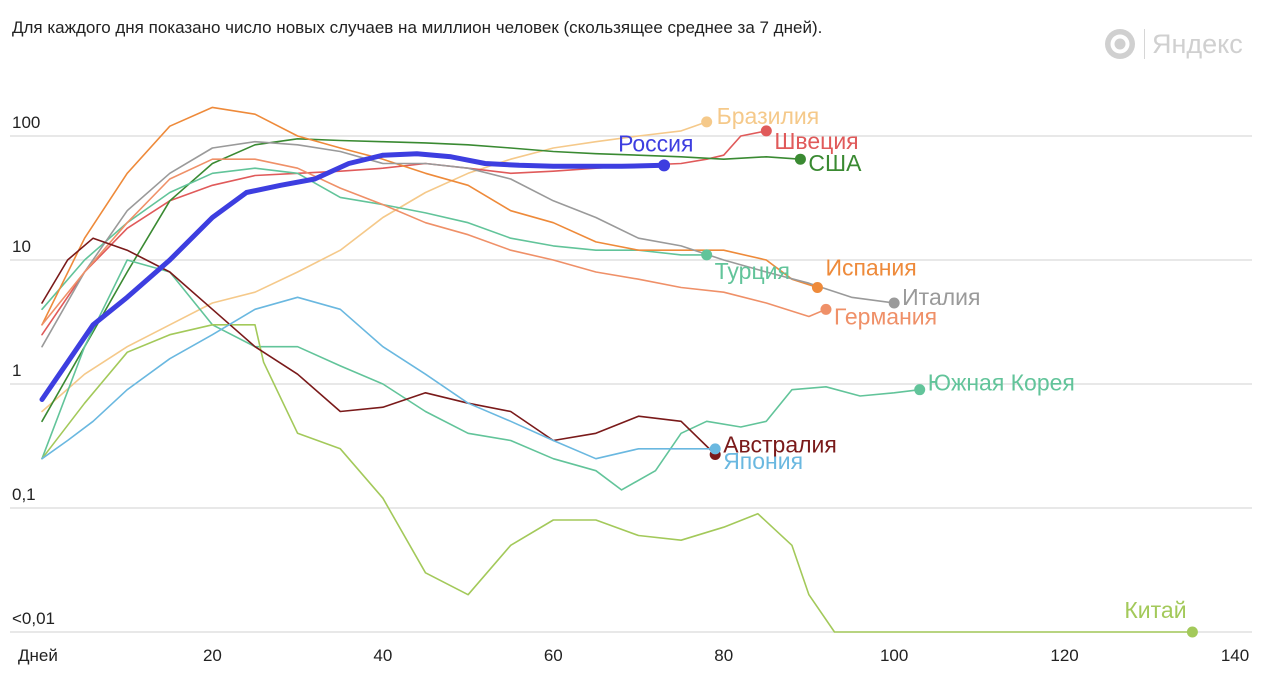  Describe the element at coordinates (870, 268) in the screenshot. I see `series-label-испания: Испания` at that location.